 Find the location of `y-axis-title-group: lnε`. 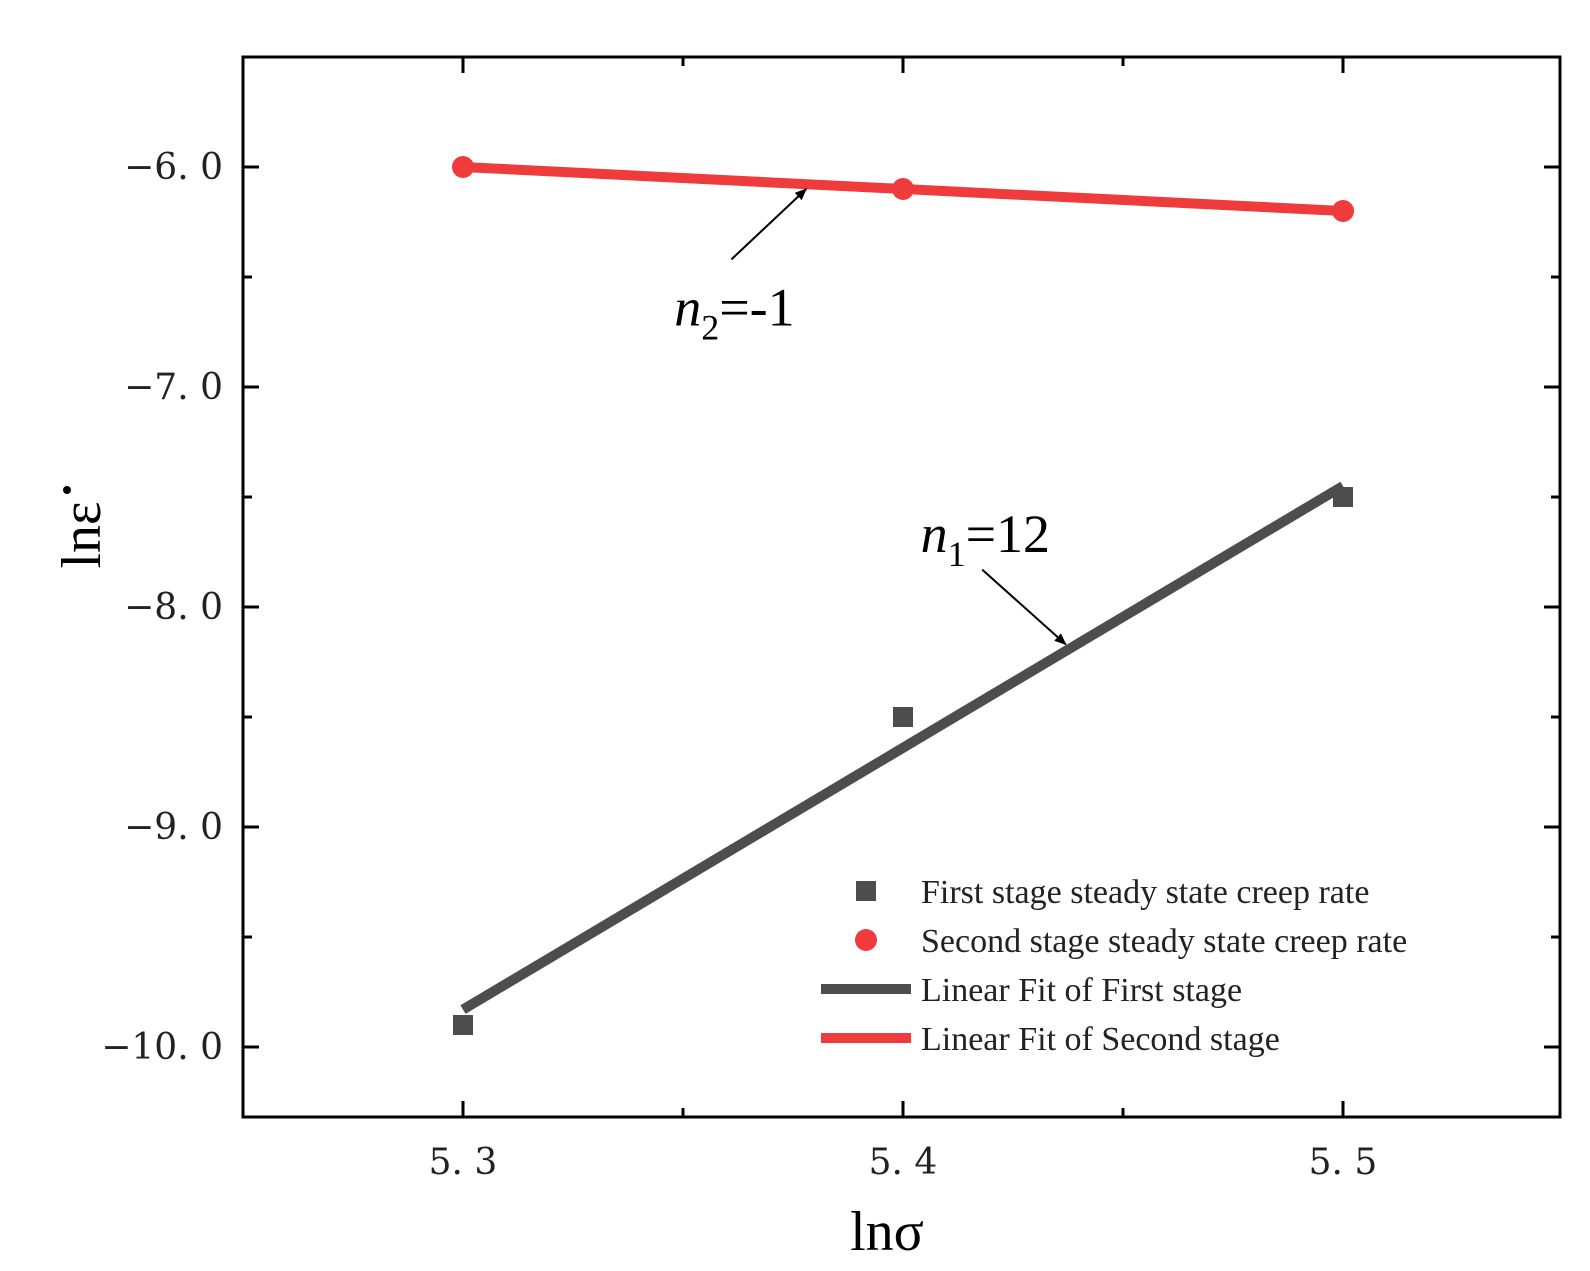

y-axis-title-group: lnε is located at coordinates (82, 527).